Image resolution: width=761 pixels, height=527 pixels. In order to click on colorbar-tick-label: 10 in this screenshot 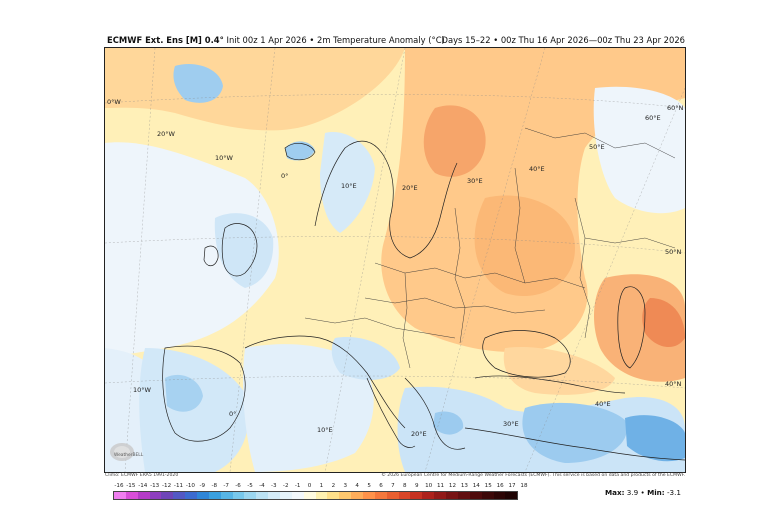, I will do `click(429, 486)`.